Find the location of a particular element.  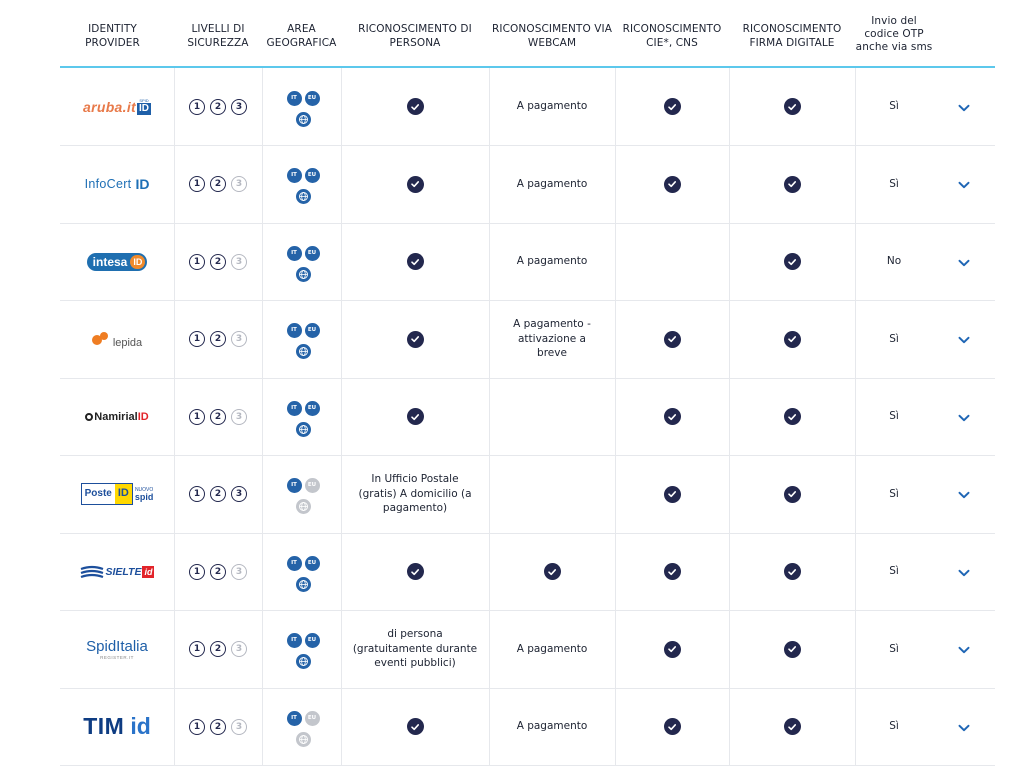

logo-text: Spid is located at coordinates (101, 646).